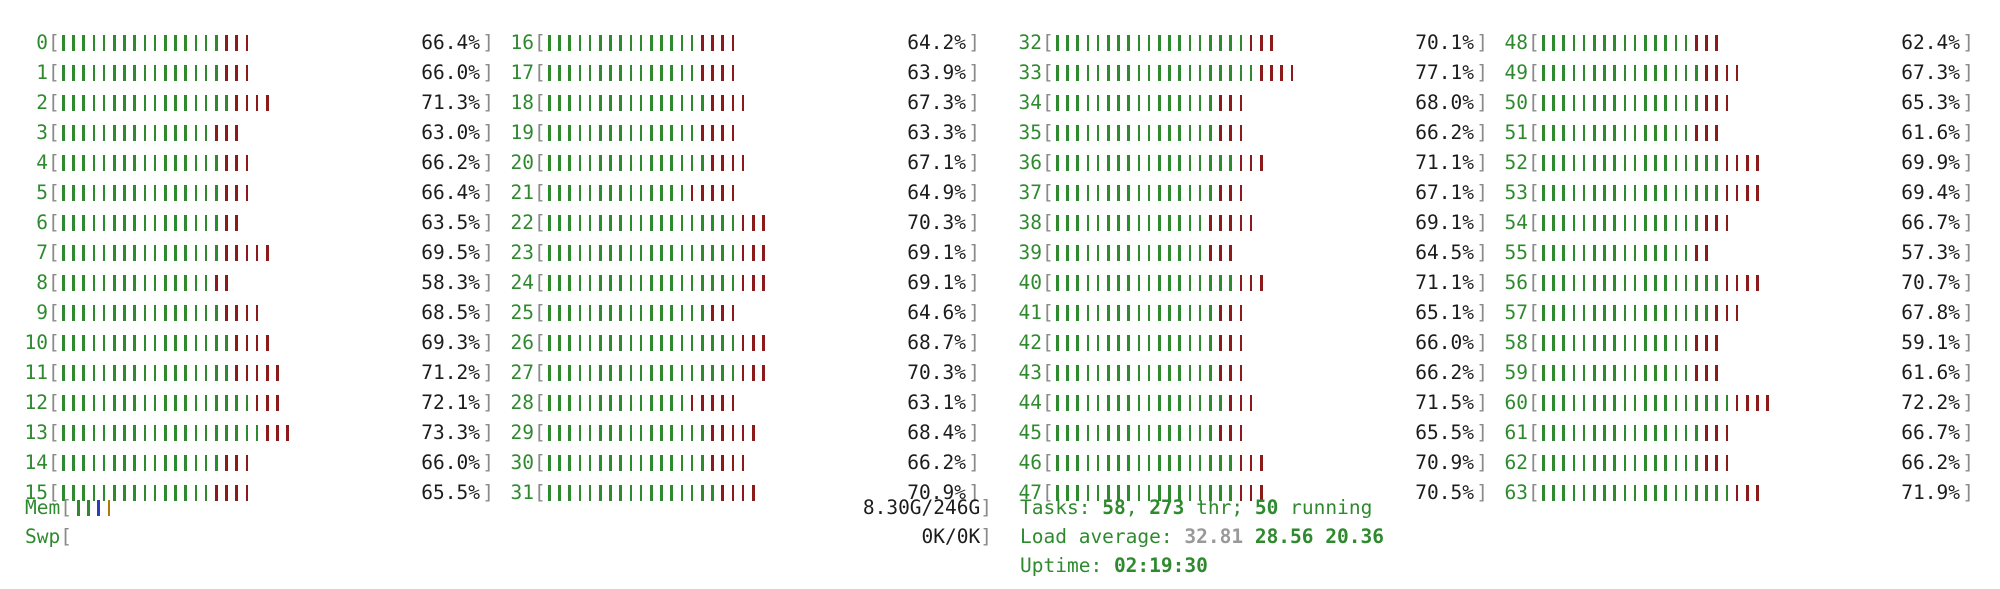 This screenshot has width=2000, height=589. Describe the element at coordinates (1246, 43) in the screenshot. I see `cpu-meter: 32[70.1%]` at that location.